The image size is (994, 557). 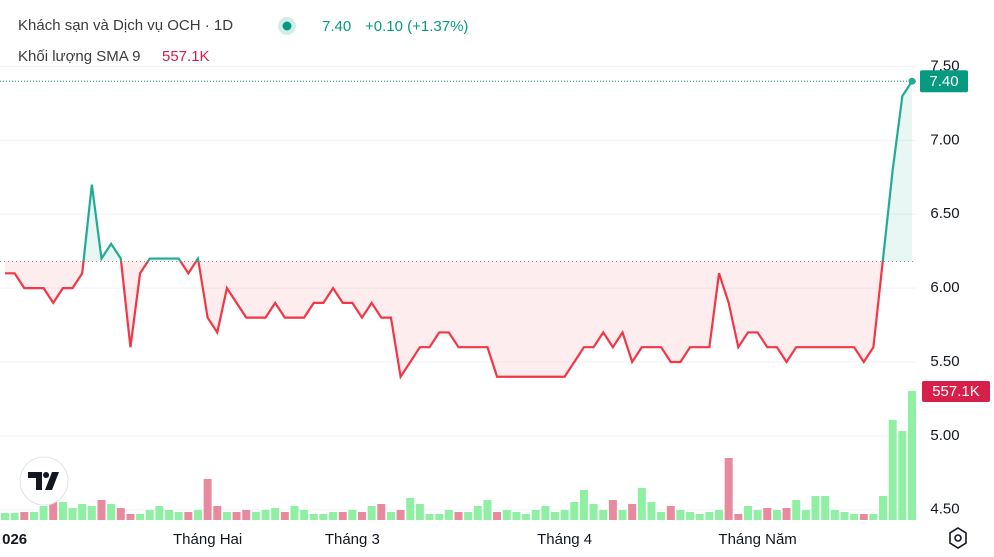 I want to click on logo-circle, so click(x=44, y=481).